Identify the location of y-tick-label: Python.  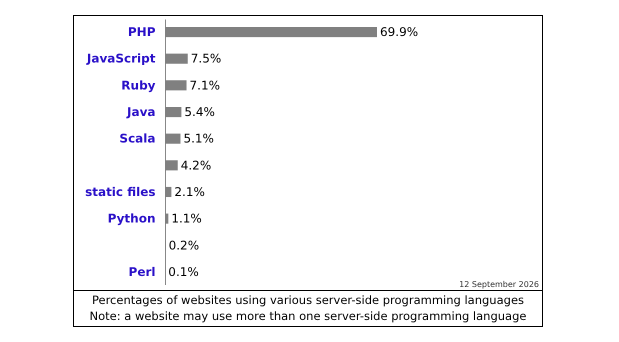
(132, 219).